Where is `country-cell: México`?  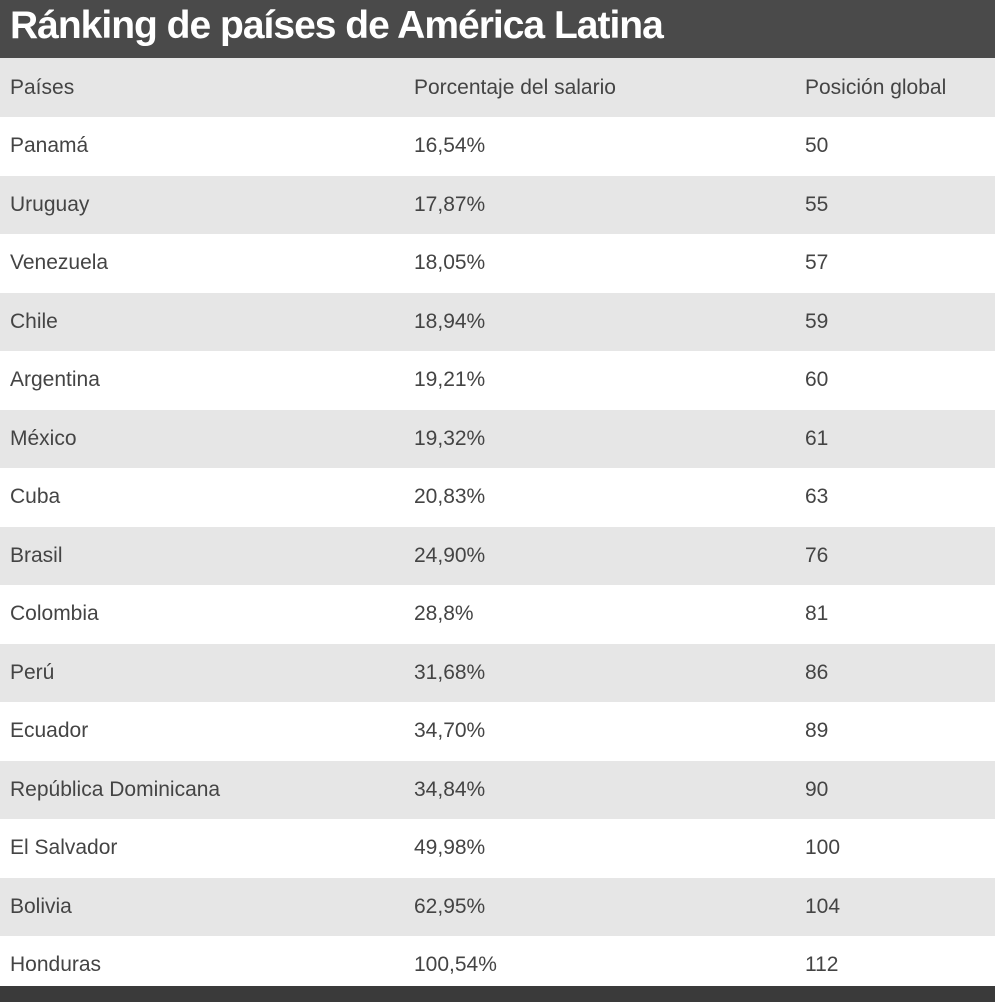 country-cell: México is located at coordinates (43, 438).